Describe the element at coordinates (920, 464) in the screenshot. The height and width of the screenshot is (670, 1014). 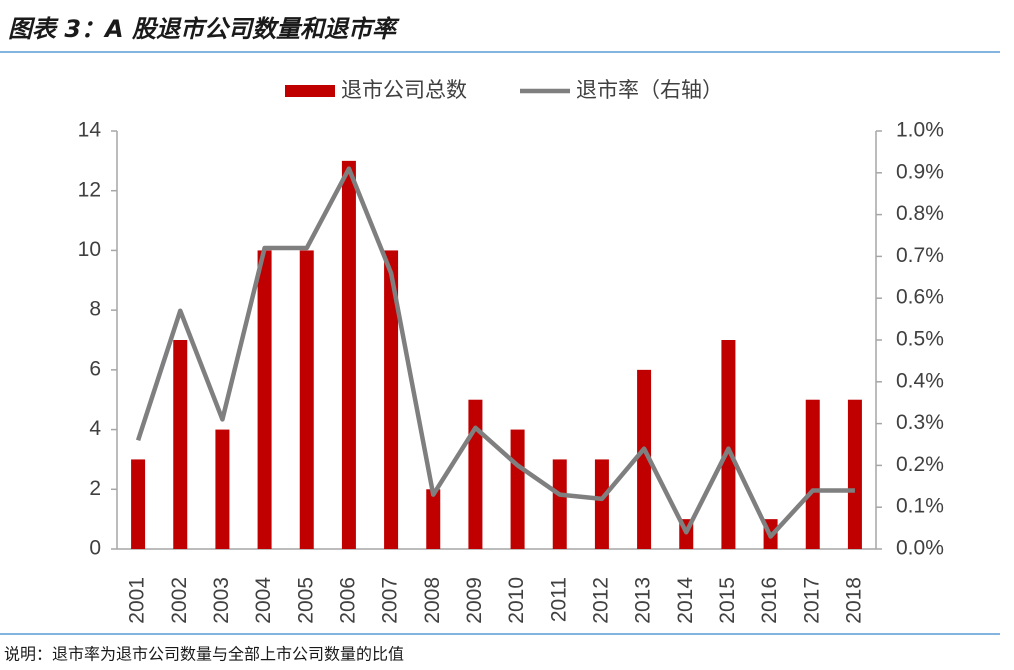
I see `y2-tick-label: 0.2%` at that location.